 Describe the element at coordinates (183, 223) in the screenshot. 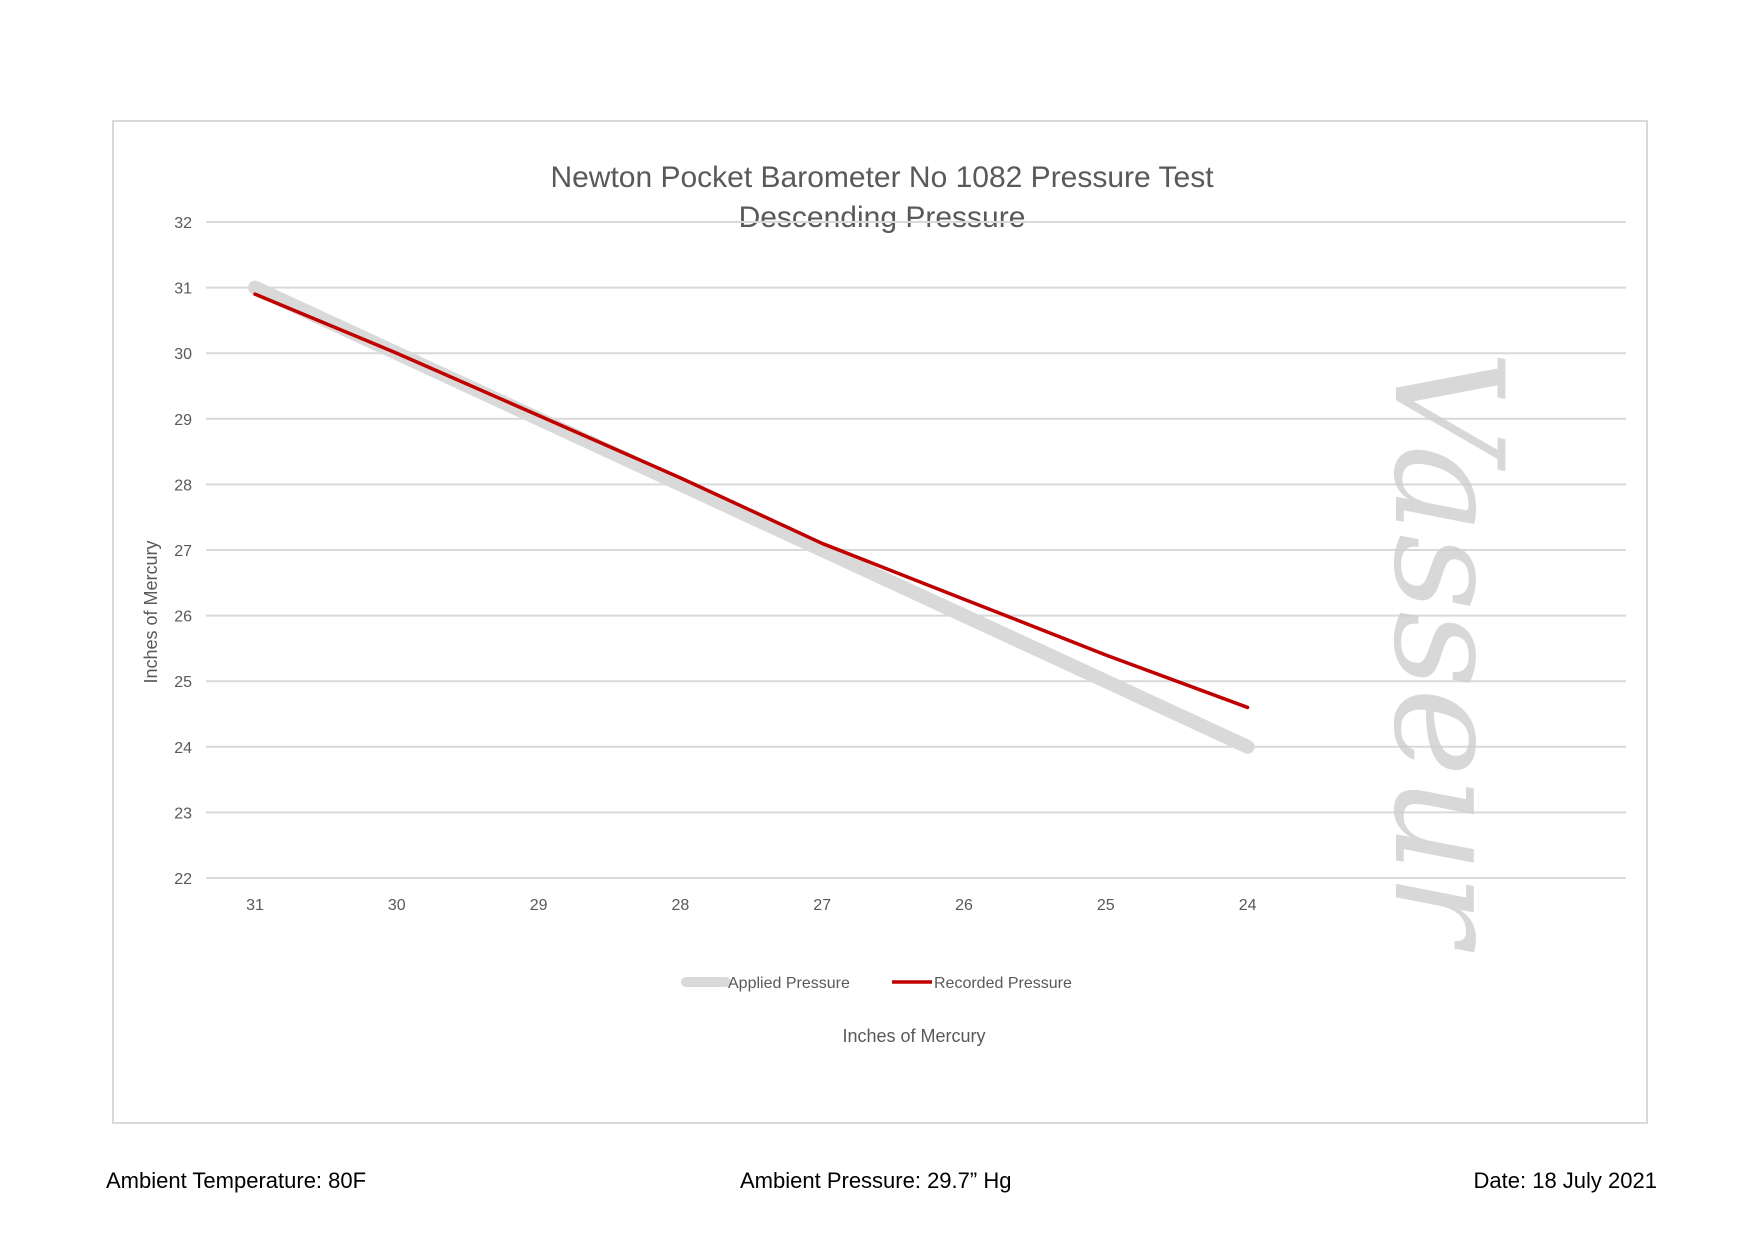

I see `y-tick-label: 32` at that location.